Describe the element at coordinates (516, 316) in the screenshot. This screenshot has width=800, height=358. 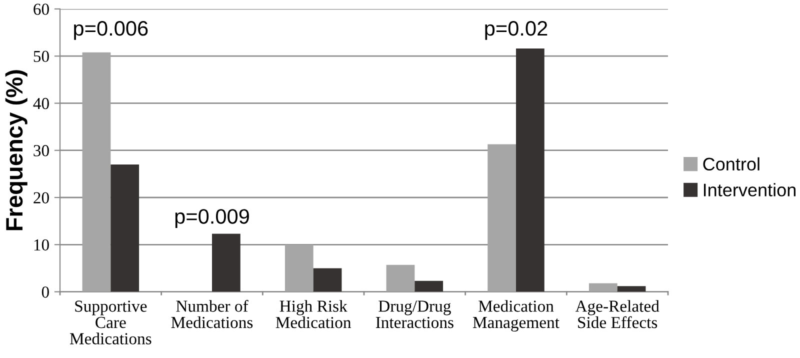
I see `x-tick-label: Medication Management` at that location.